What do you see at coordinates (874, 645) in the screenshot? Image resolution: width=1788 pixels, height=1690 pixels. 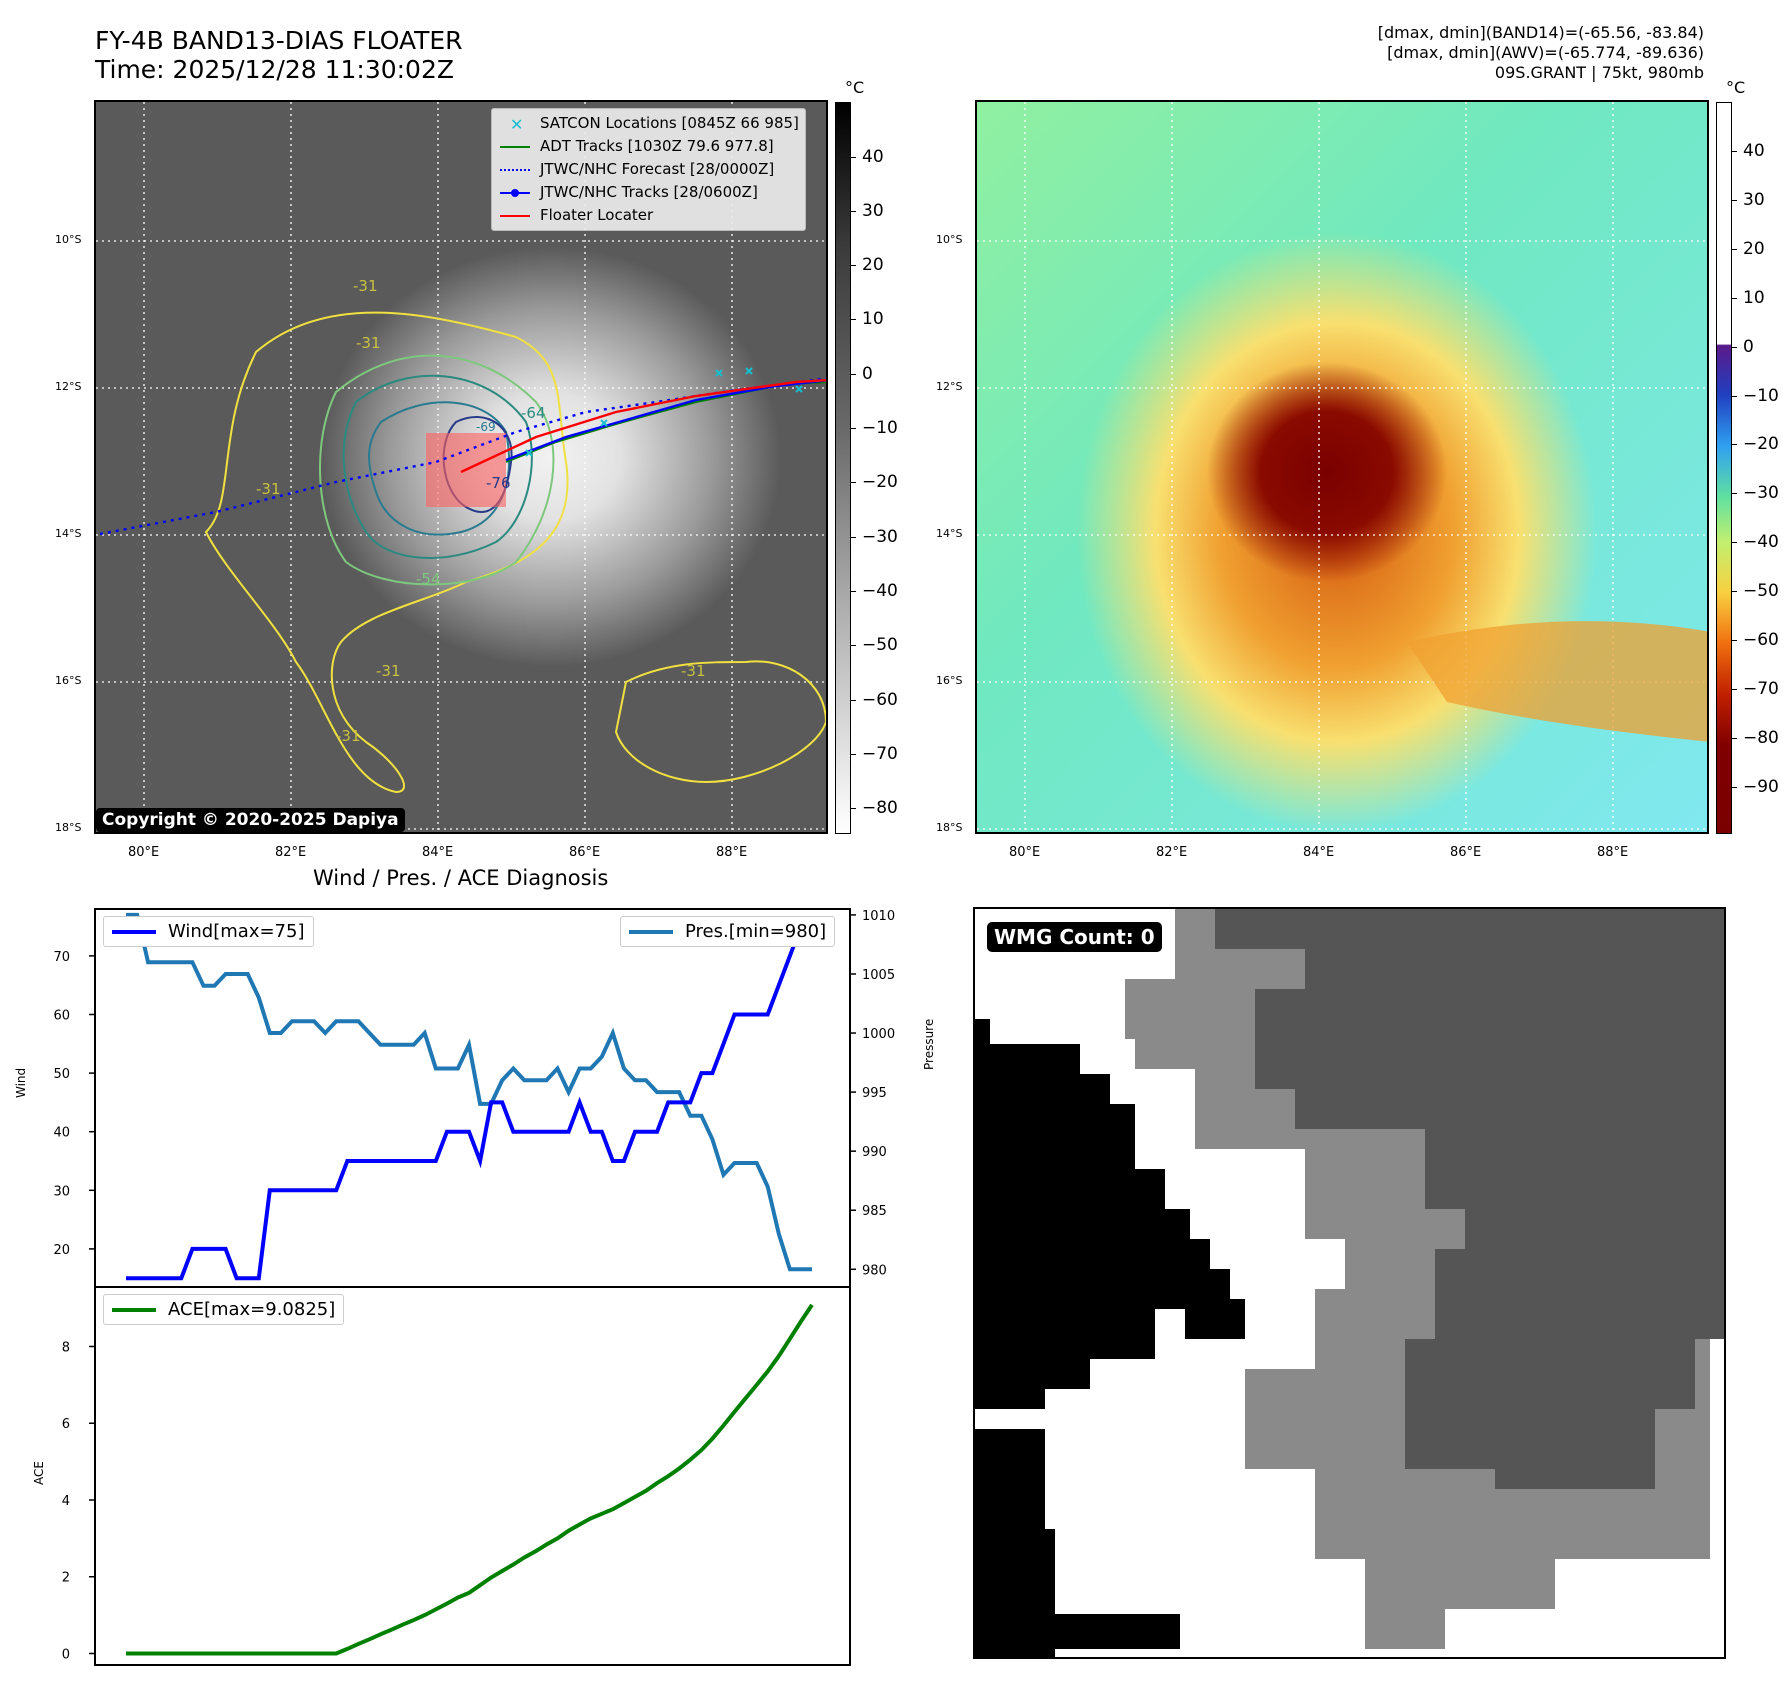 I see `colorbar-tick: −50` at bounding box center [874, 645].